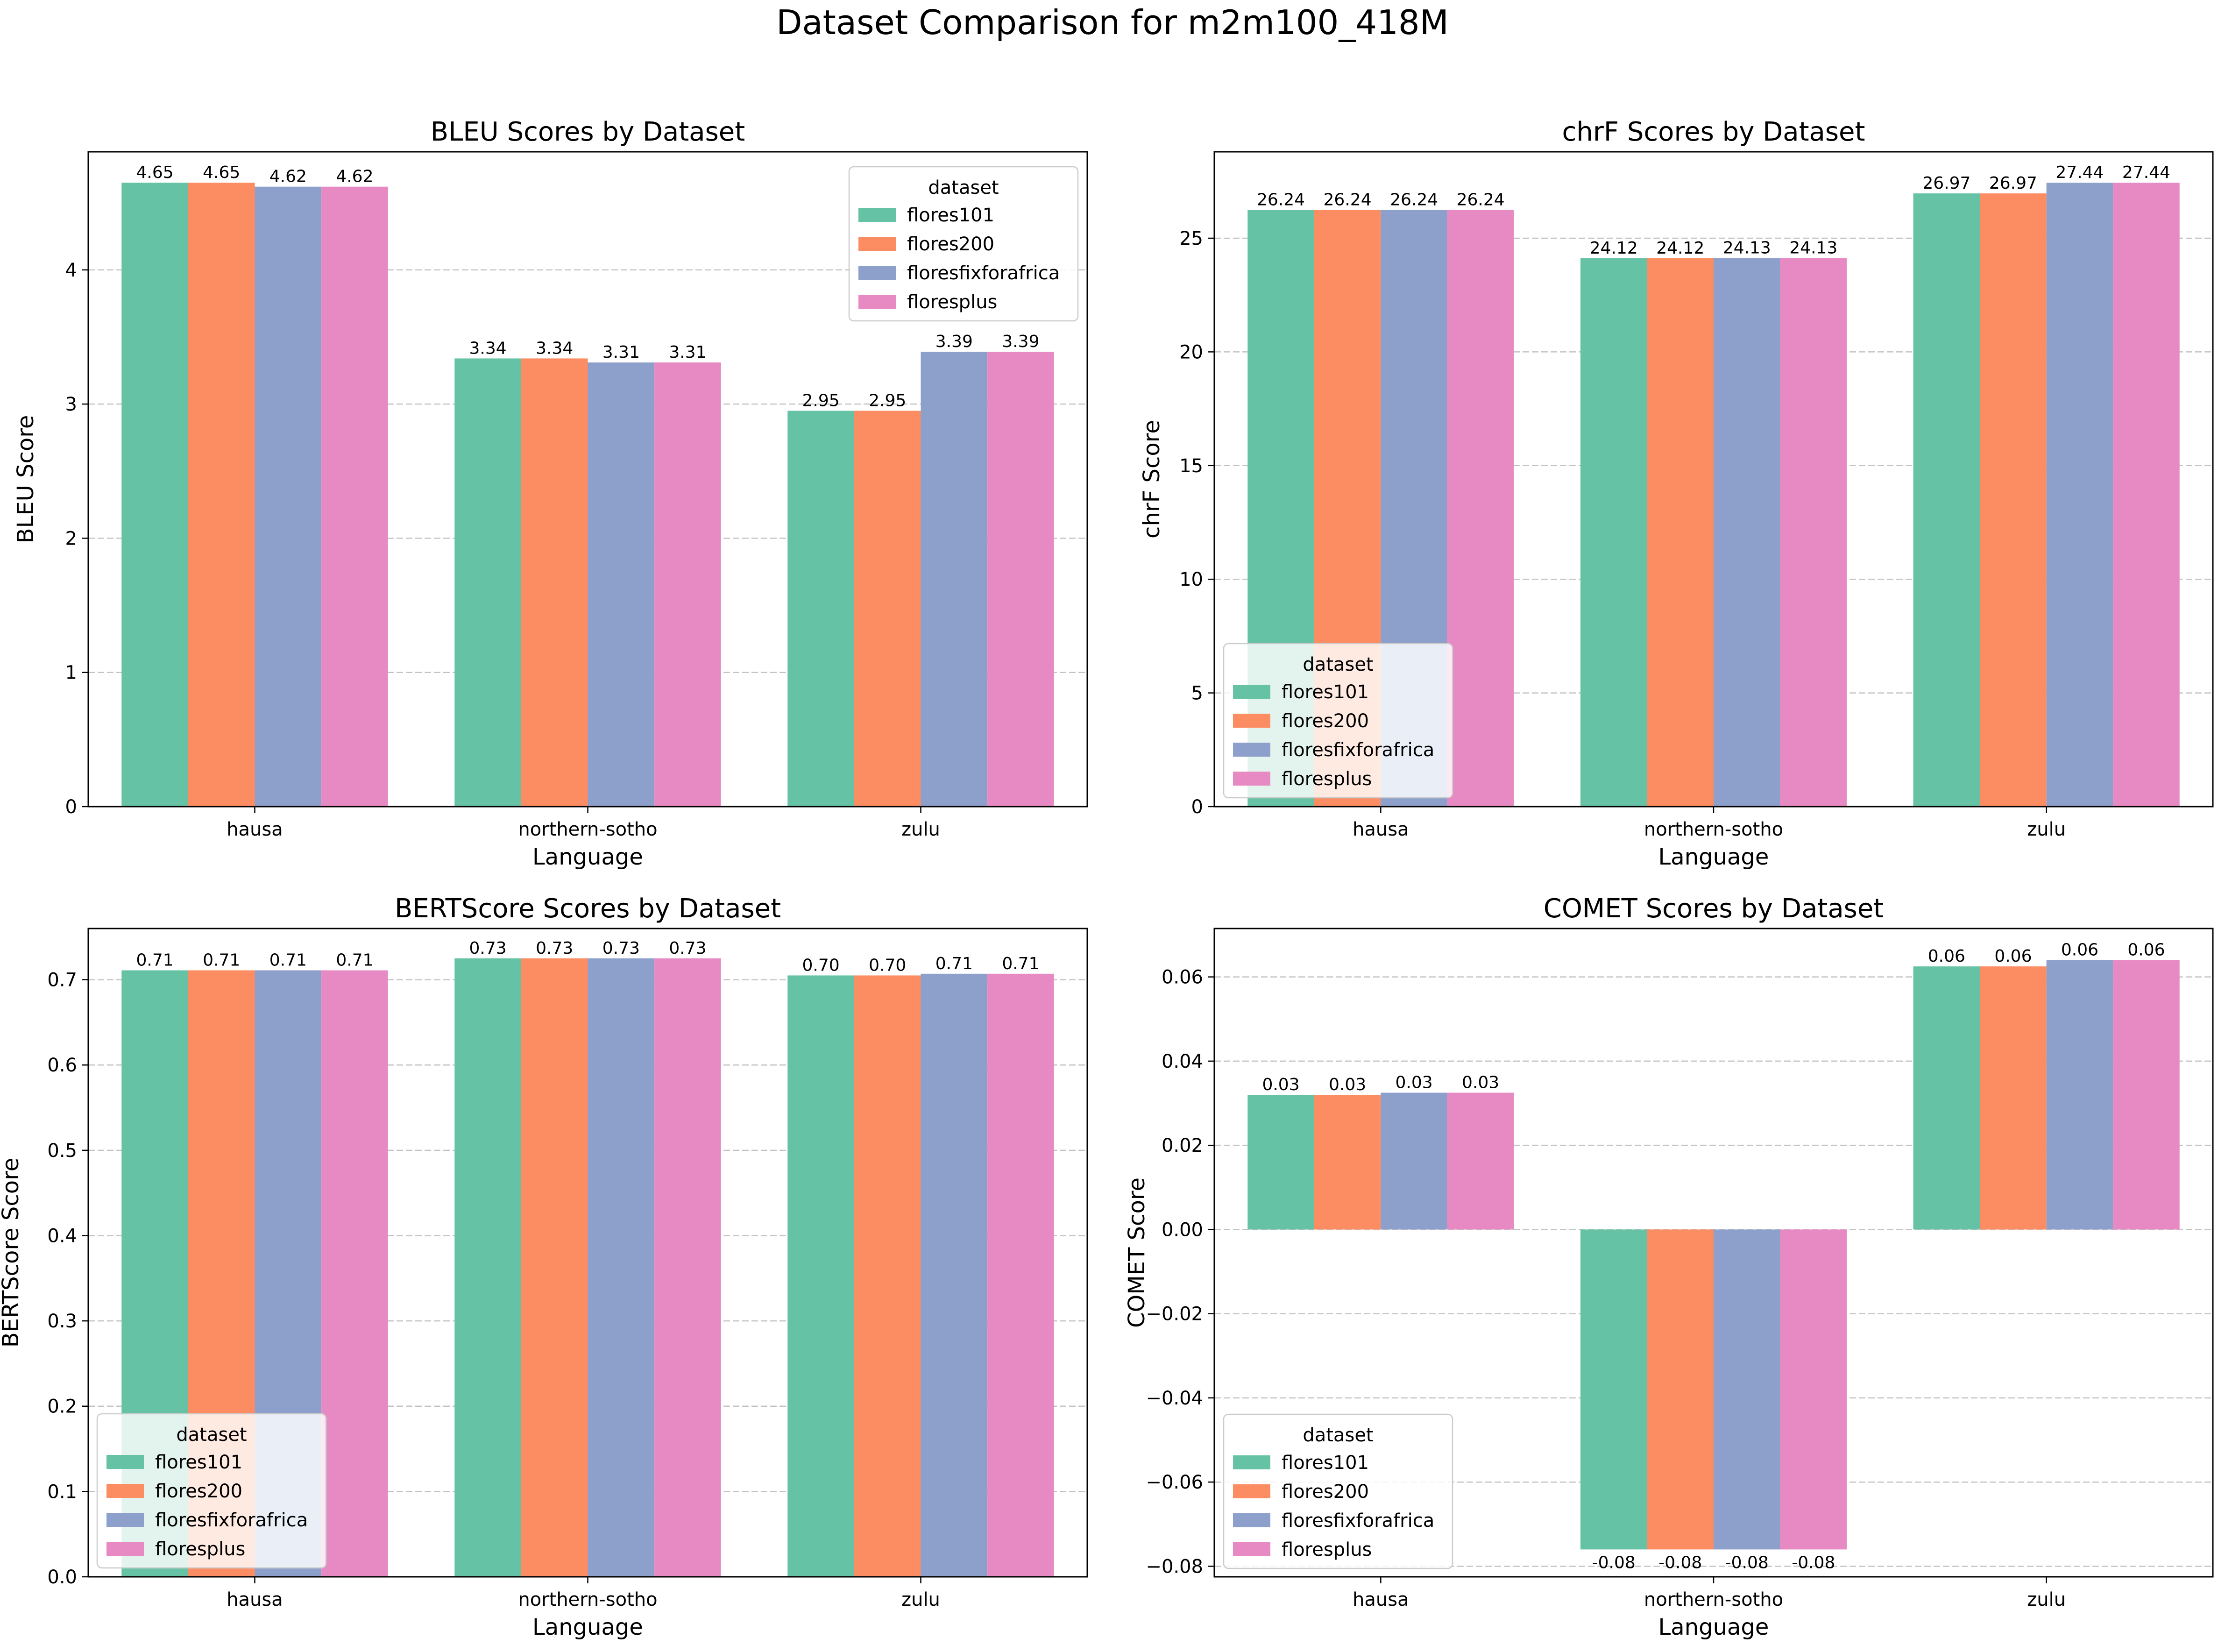 This screenshot has width=2225, height=1652. What do you see at coordinates (1174, 1398) in the screenshot?
I see `y-tick-label: −0.04` at bounding box center [1174, 1398].